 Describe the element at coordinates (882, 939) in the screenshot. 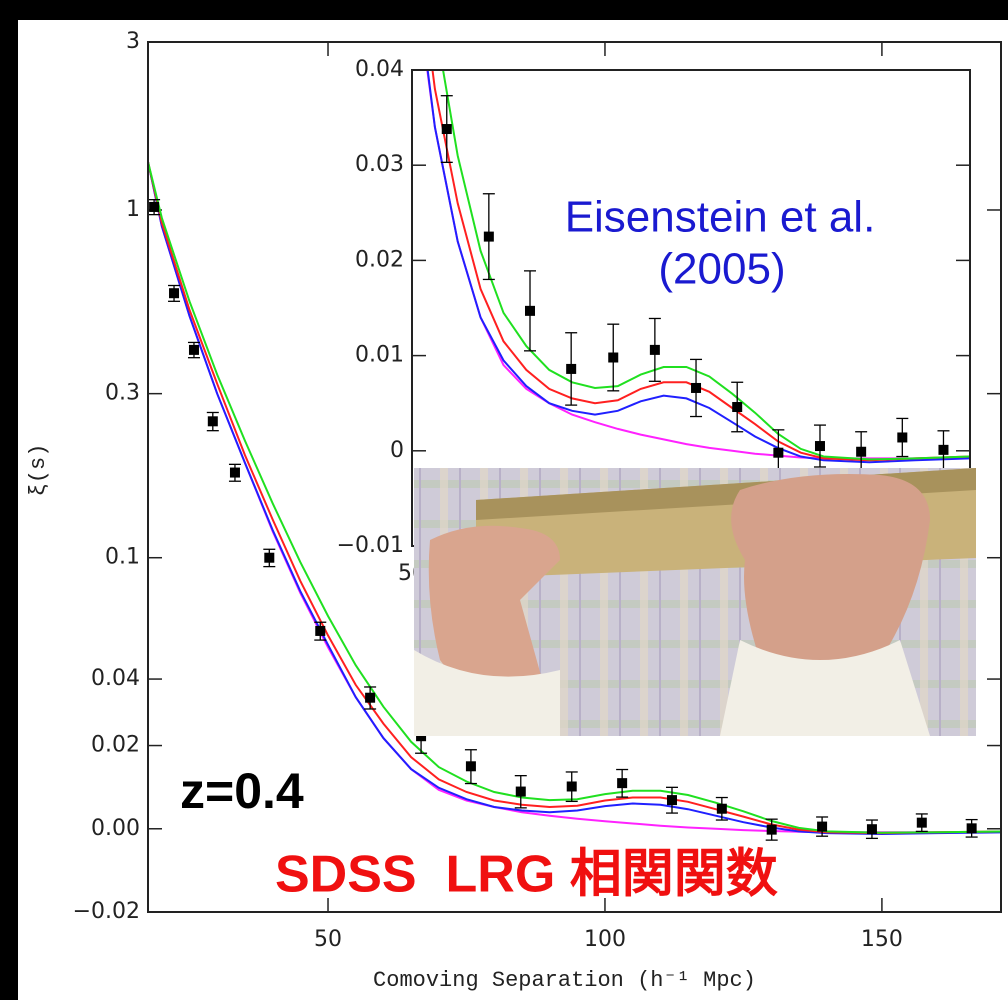

I see `x-tick-label: 150` at that location.